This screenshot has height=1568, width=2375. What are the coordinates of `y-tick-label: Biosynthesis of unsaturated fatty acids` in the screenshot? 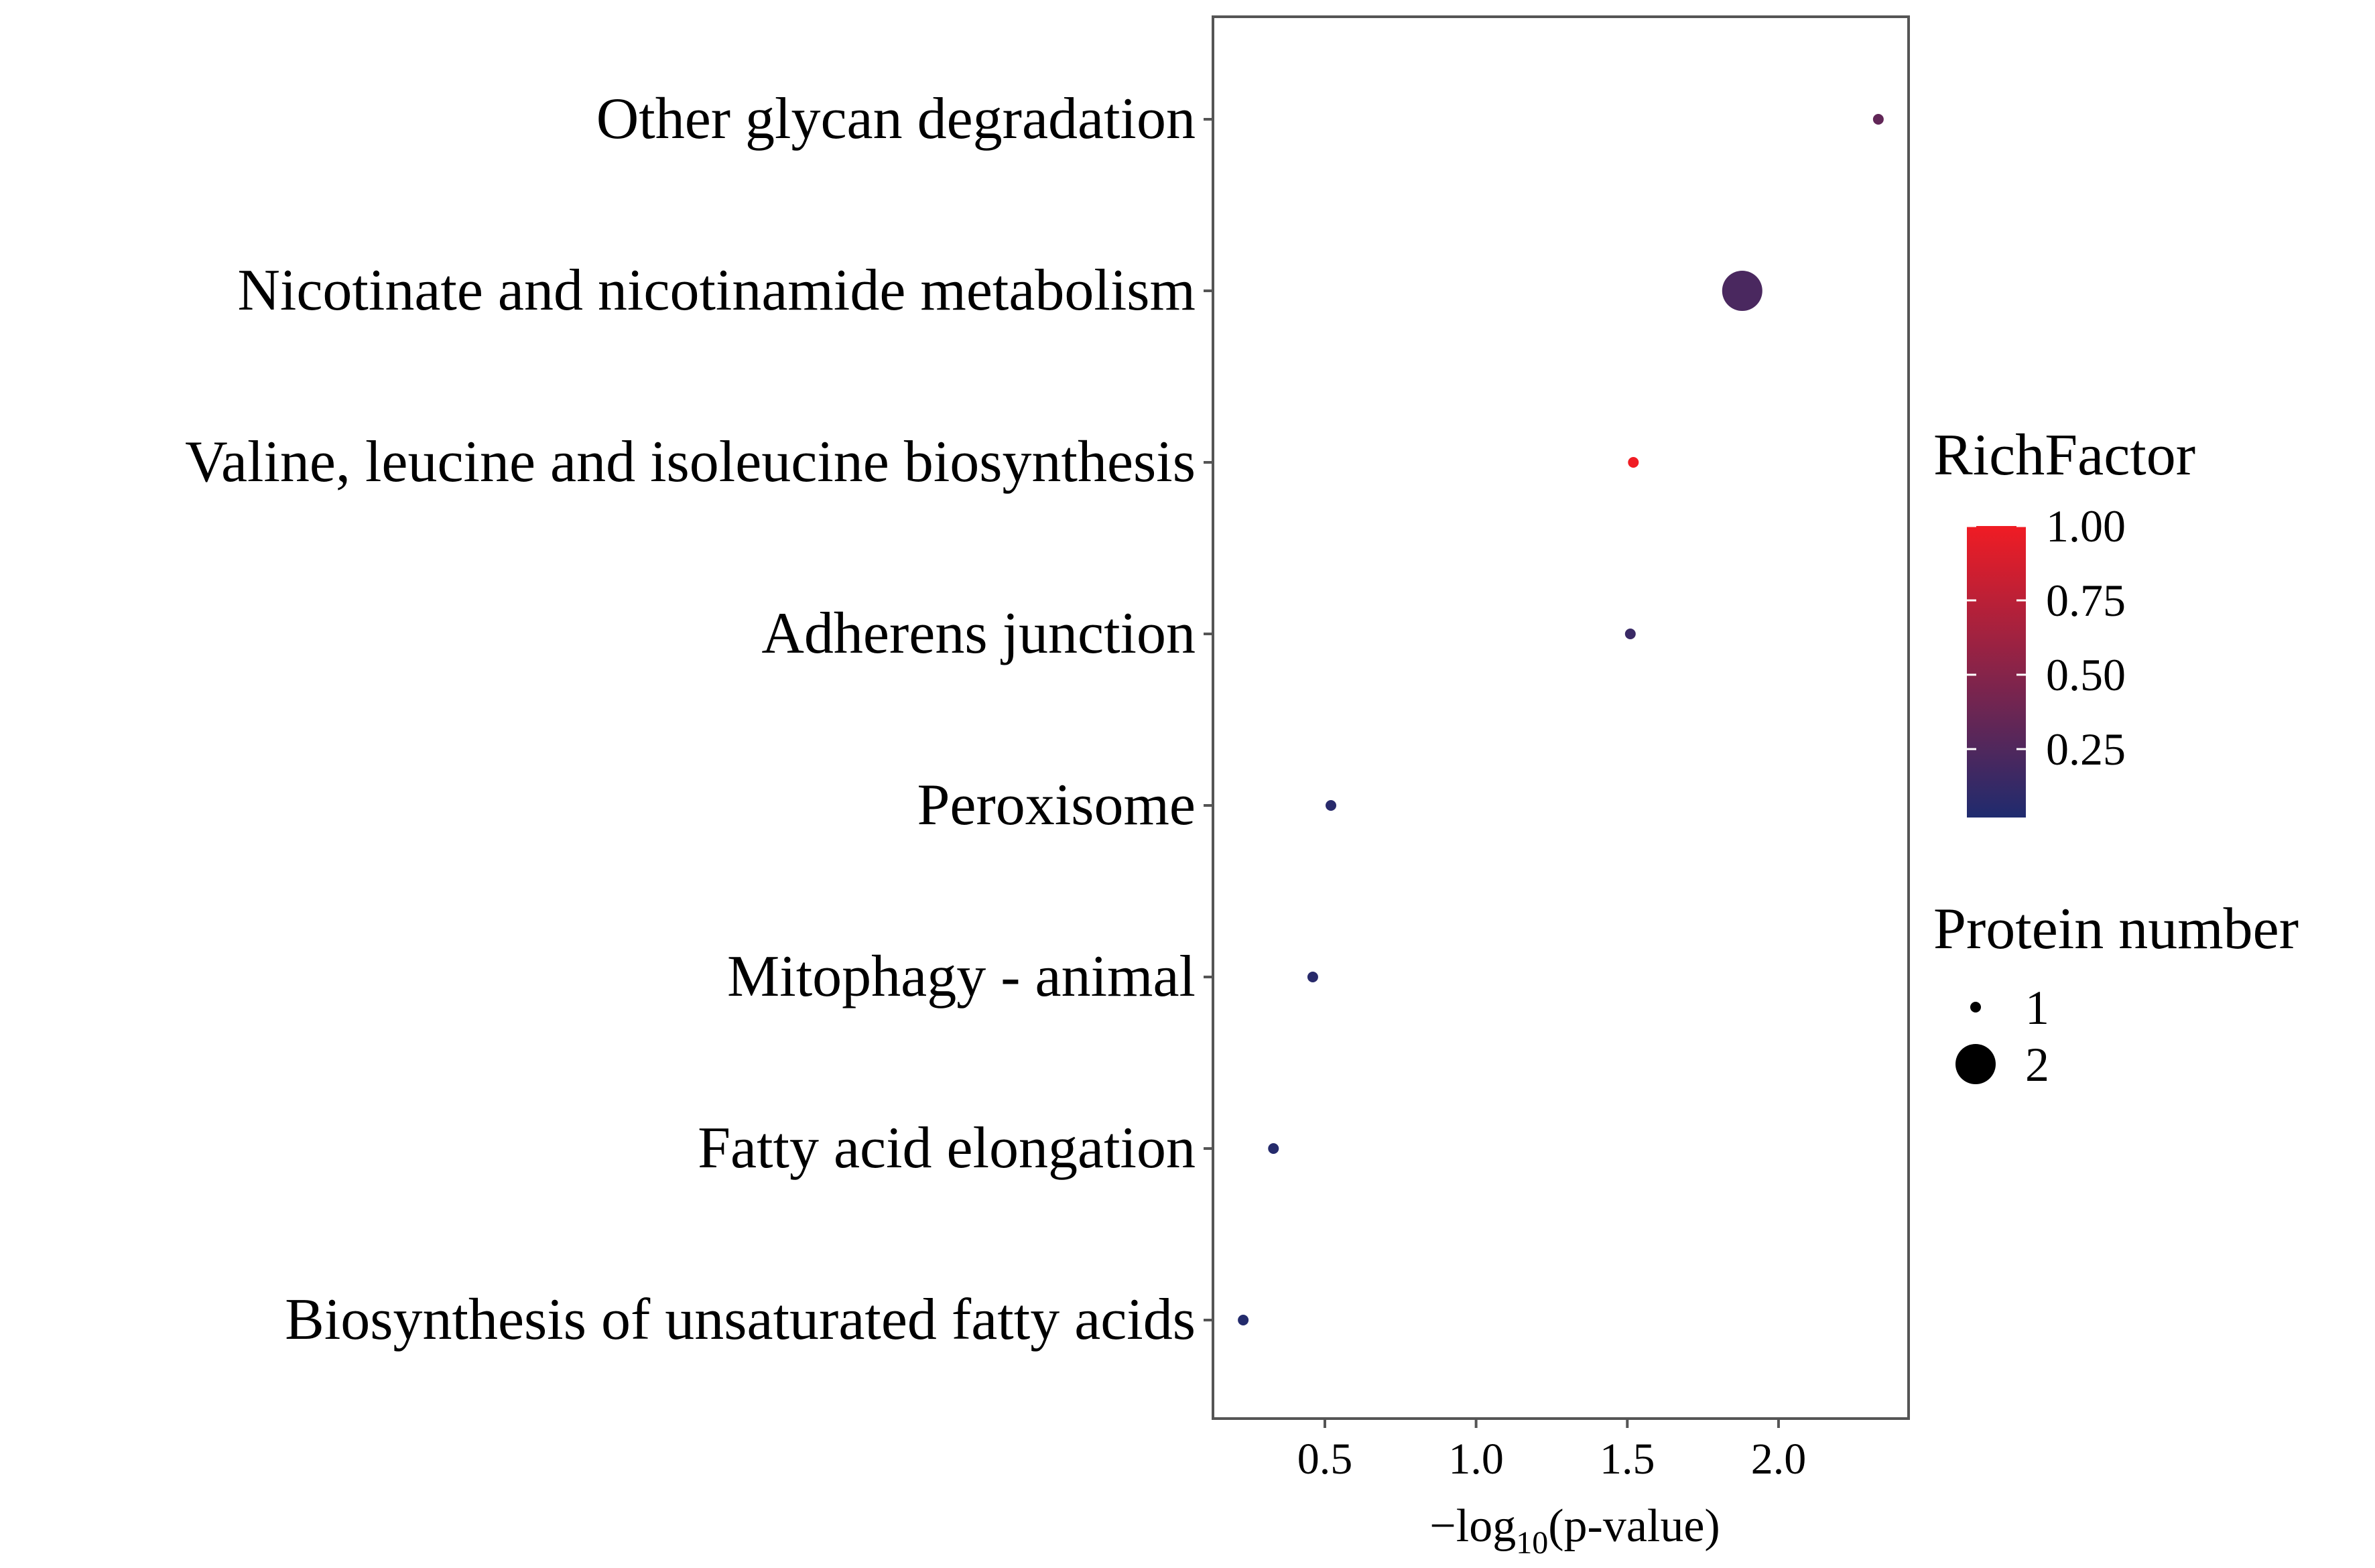 It's located at (740, 1319).